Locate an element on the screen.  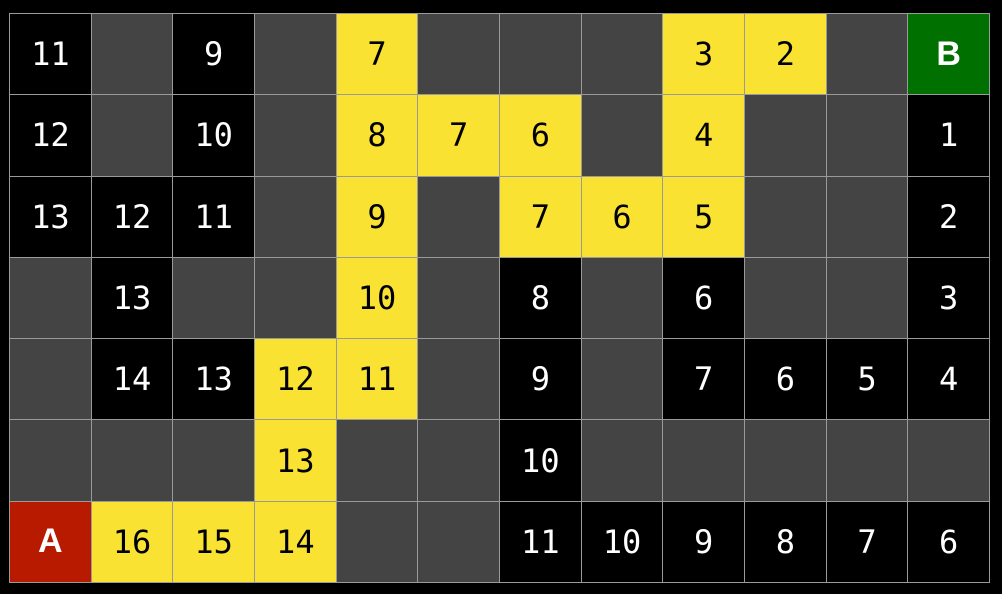
maze-open-cell: 14 is located at coordinates (132, 380).